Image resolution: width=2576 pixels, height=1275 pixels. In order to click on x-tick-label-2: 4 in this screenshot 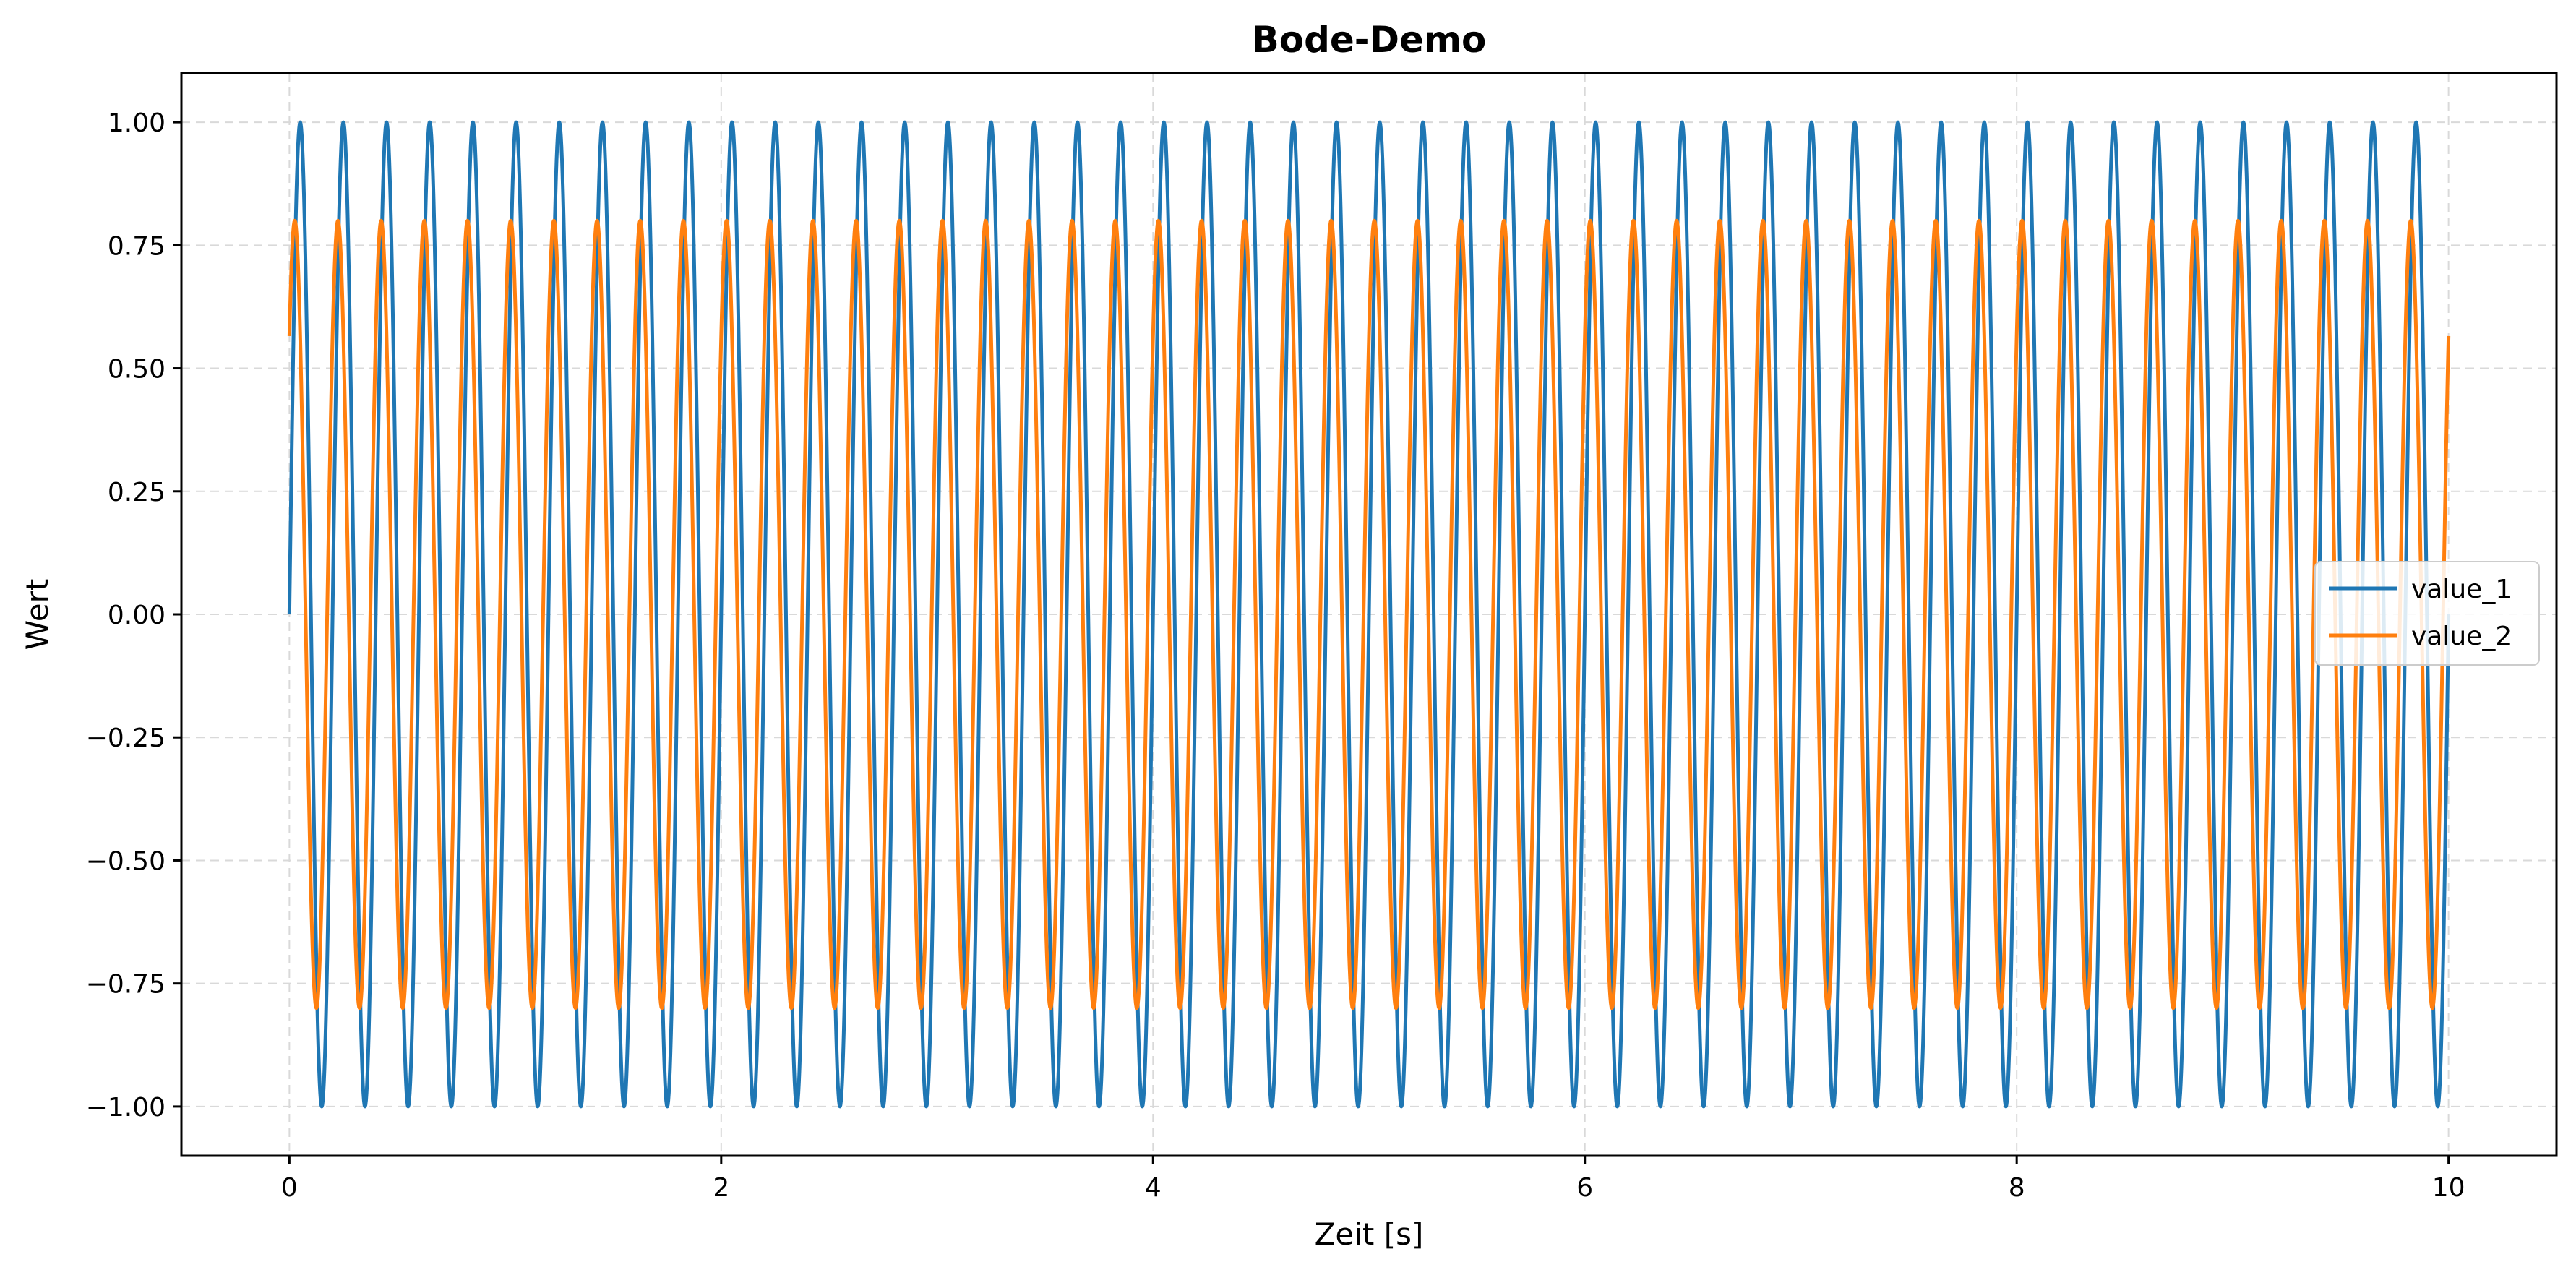, I will do `click(1153, 1188)`.